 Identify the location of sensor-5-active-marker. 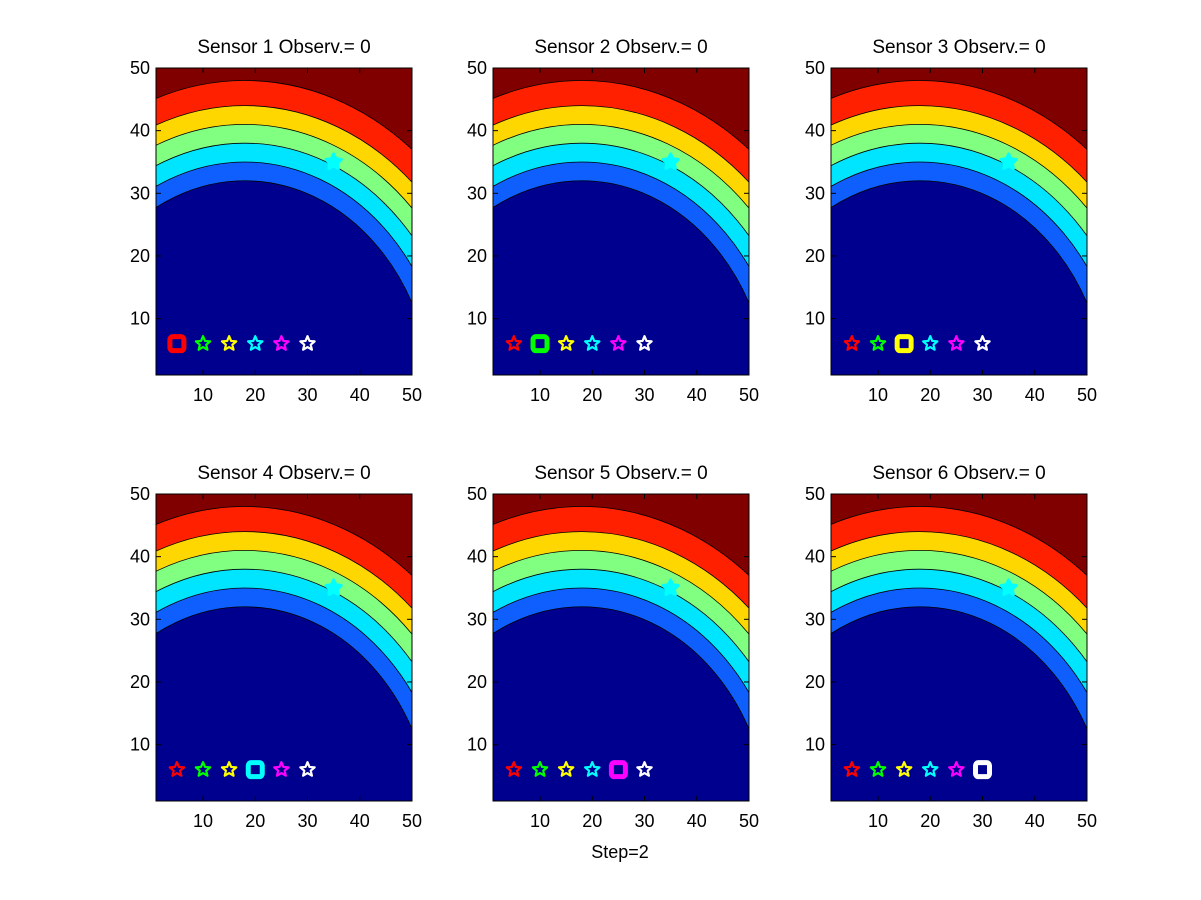
(618, 770).